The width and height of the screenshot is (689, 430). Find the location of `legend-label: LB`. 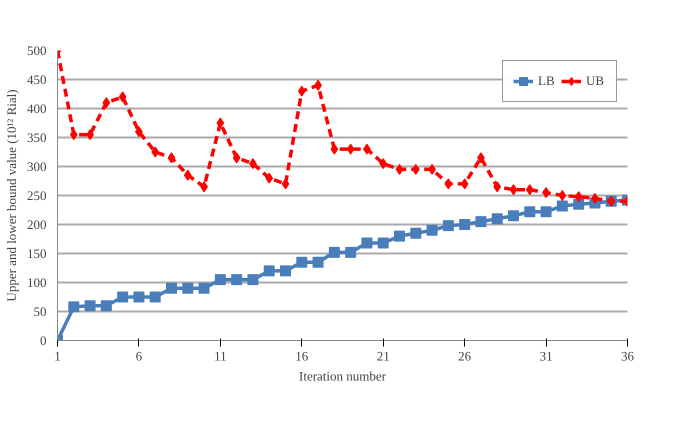

legend-label: LB is located at coordinates (547, 81).